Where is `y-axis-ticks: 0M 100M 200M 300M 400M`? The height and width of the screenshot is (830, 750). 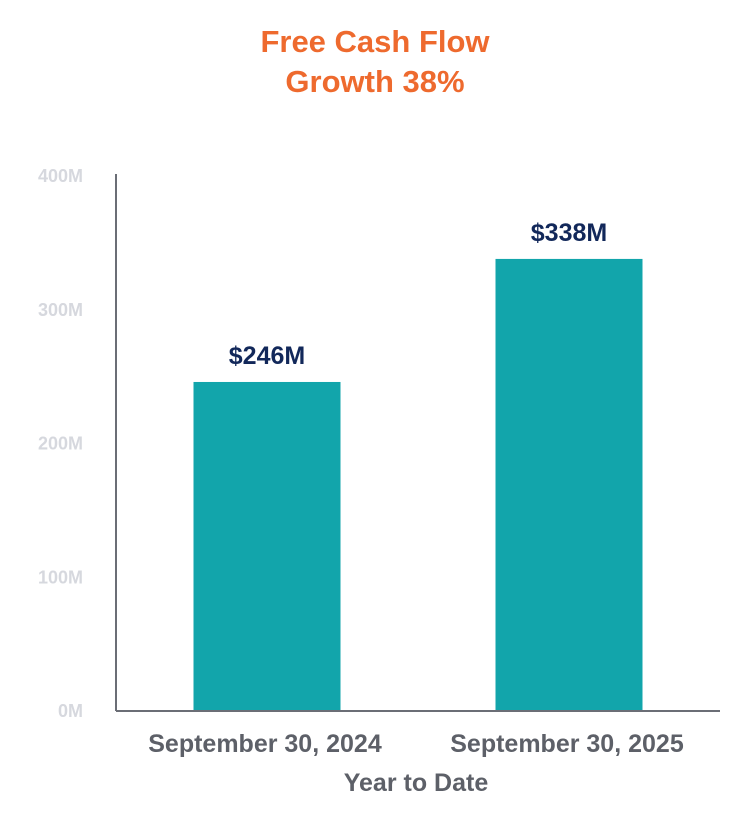
y-axis-ticks: 0M 100M 200M 300M 400M is located at coordinates (60, 443).